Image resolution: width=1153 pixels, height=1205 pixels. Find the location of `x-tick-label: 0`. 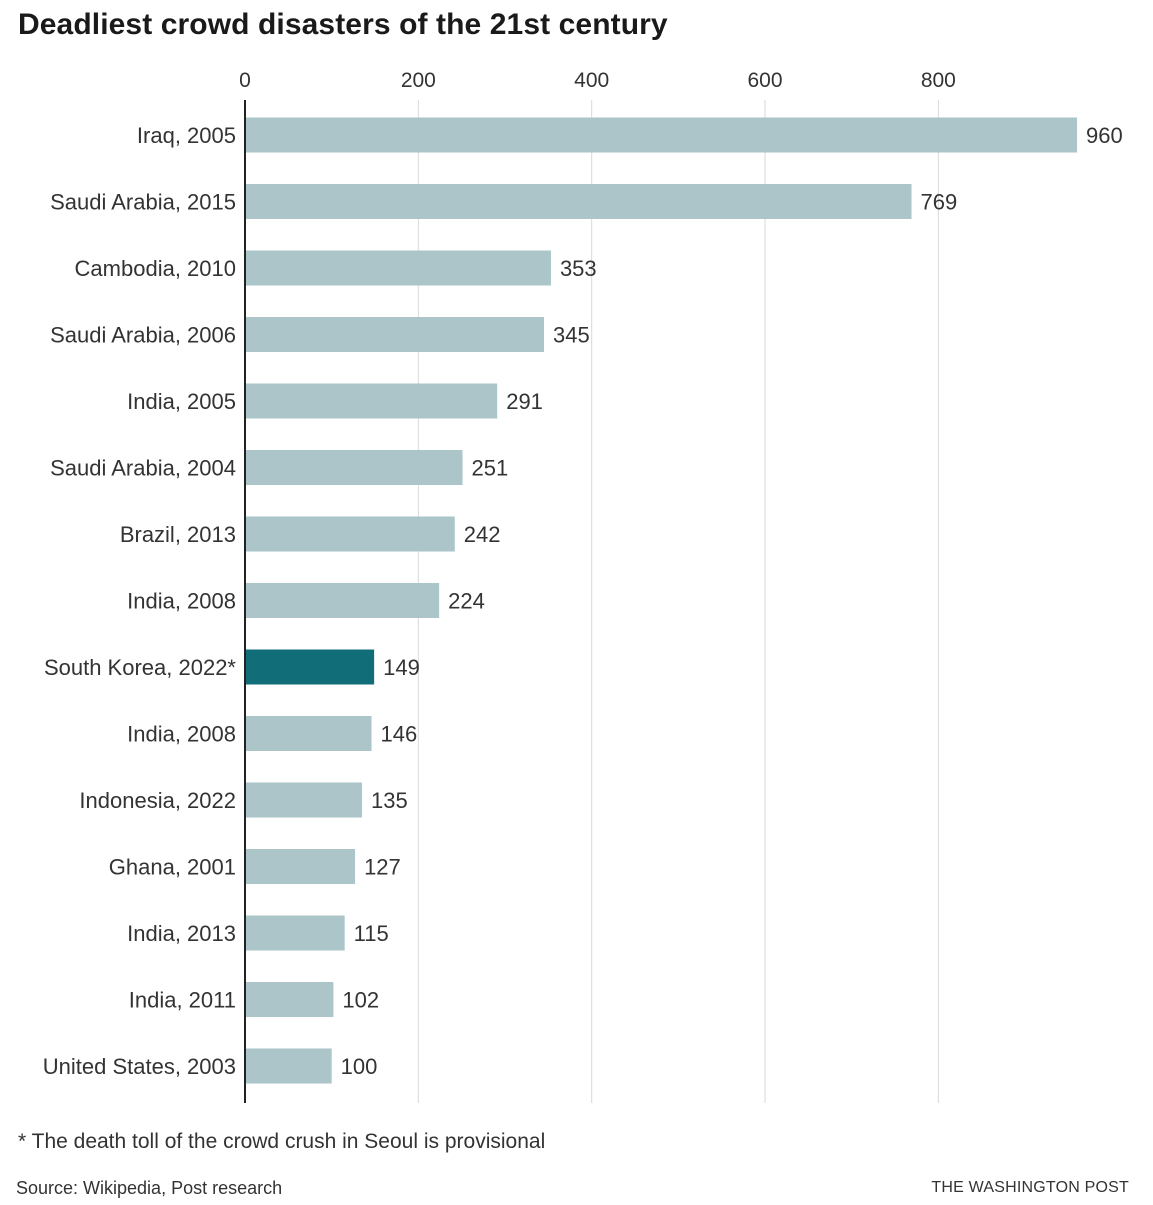

x-tick-label: 0 is located at coordinates (245, 80).